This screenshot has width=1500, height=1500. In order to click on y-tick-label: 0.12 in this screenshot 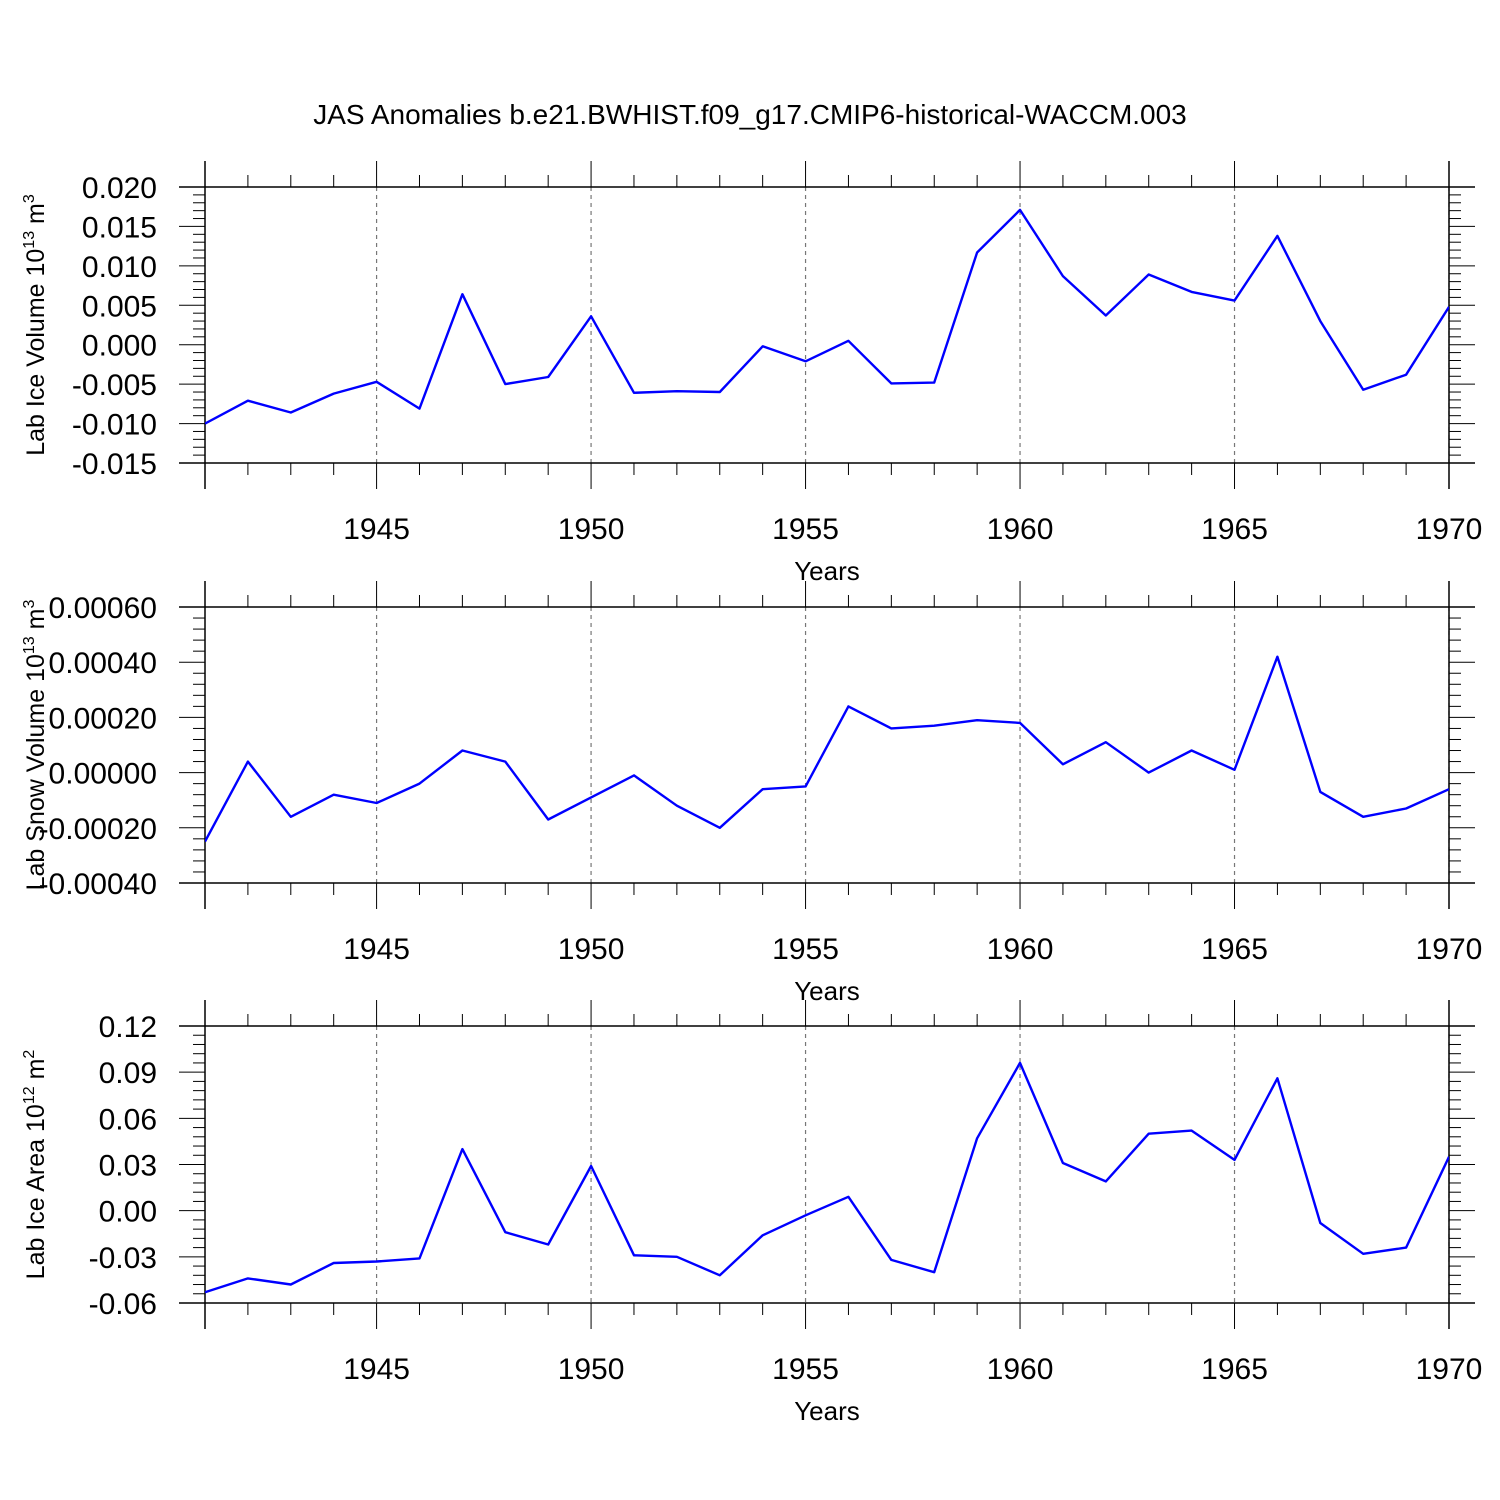, I will do `click(128, 1027)`.